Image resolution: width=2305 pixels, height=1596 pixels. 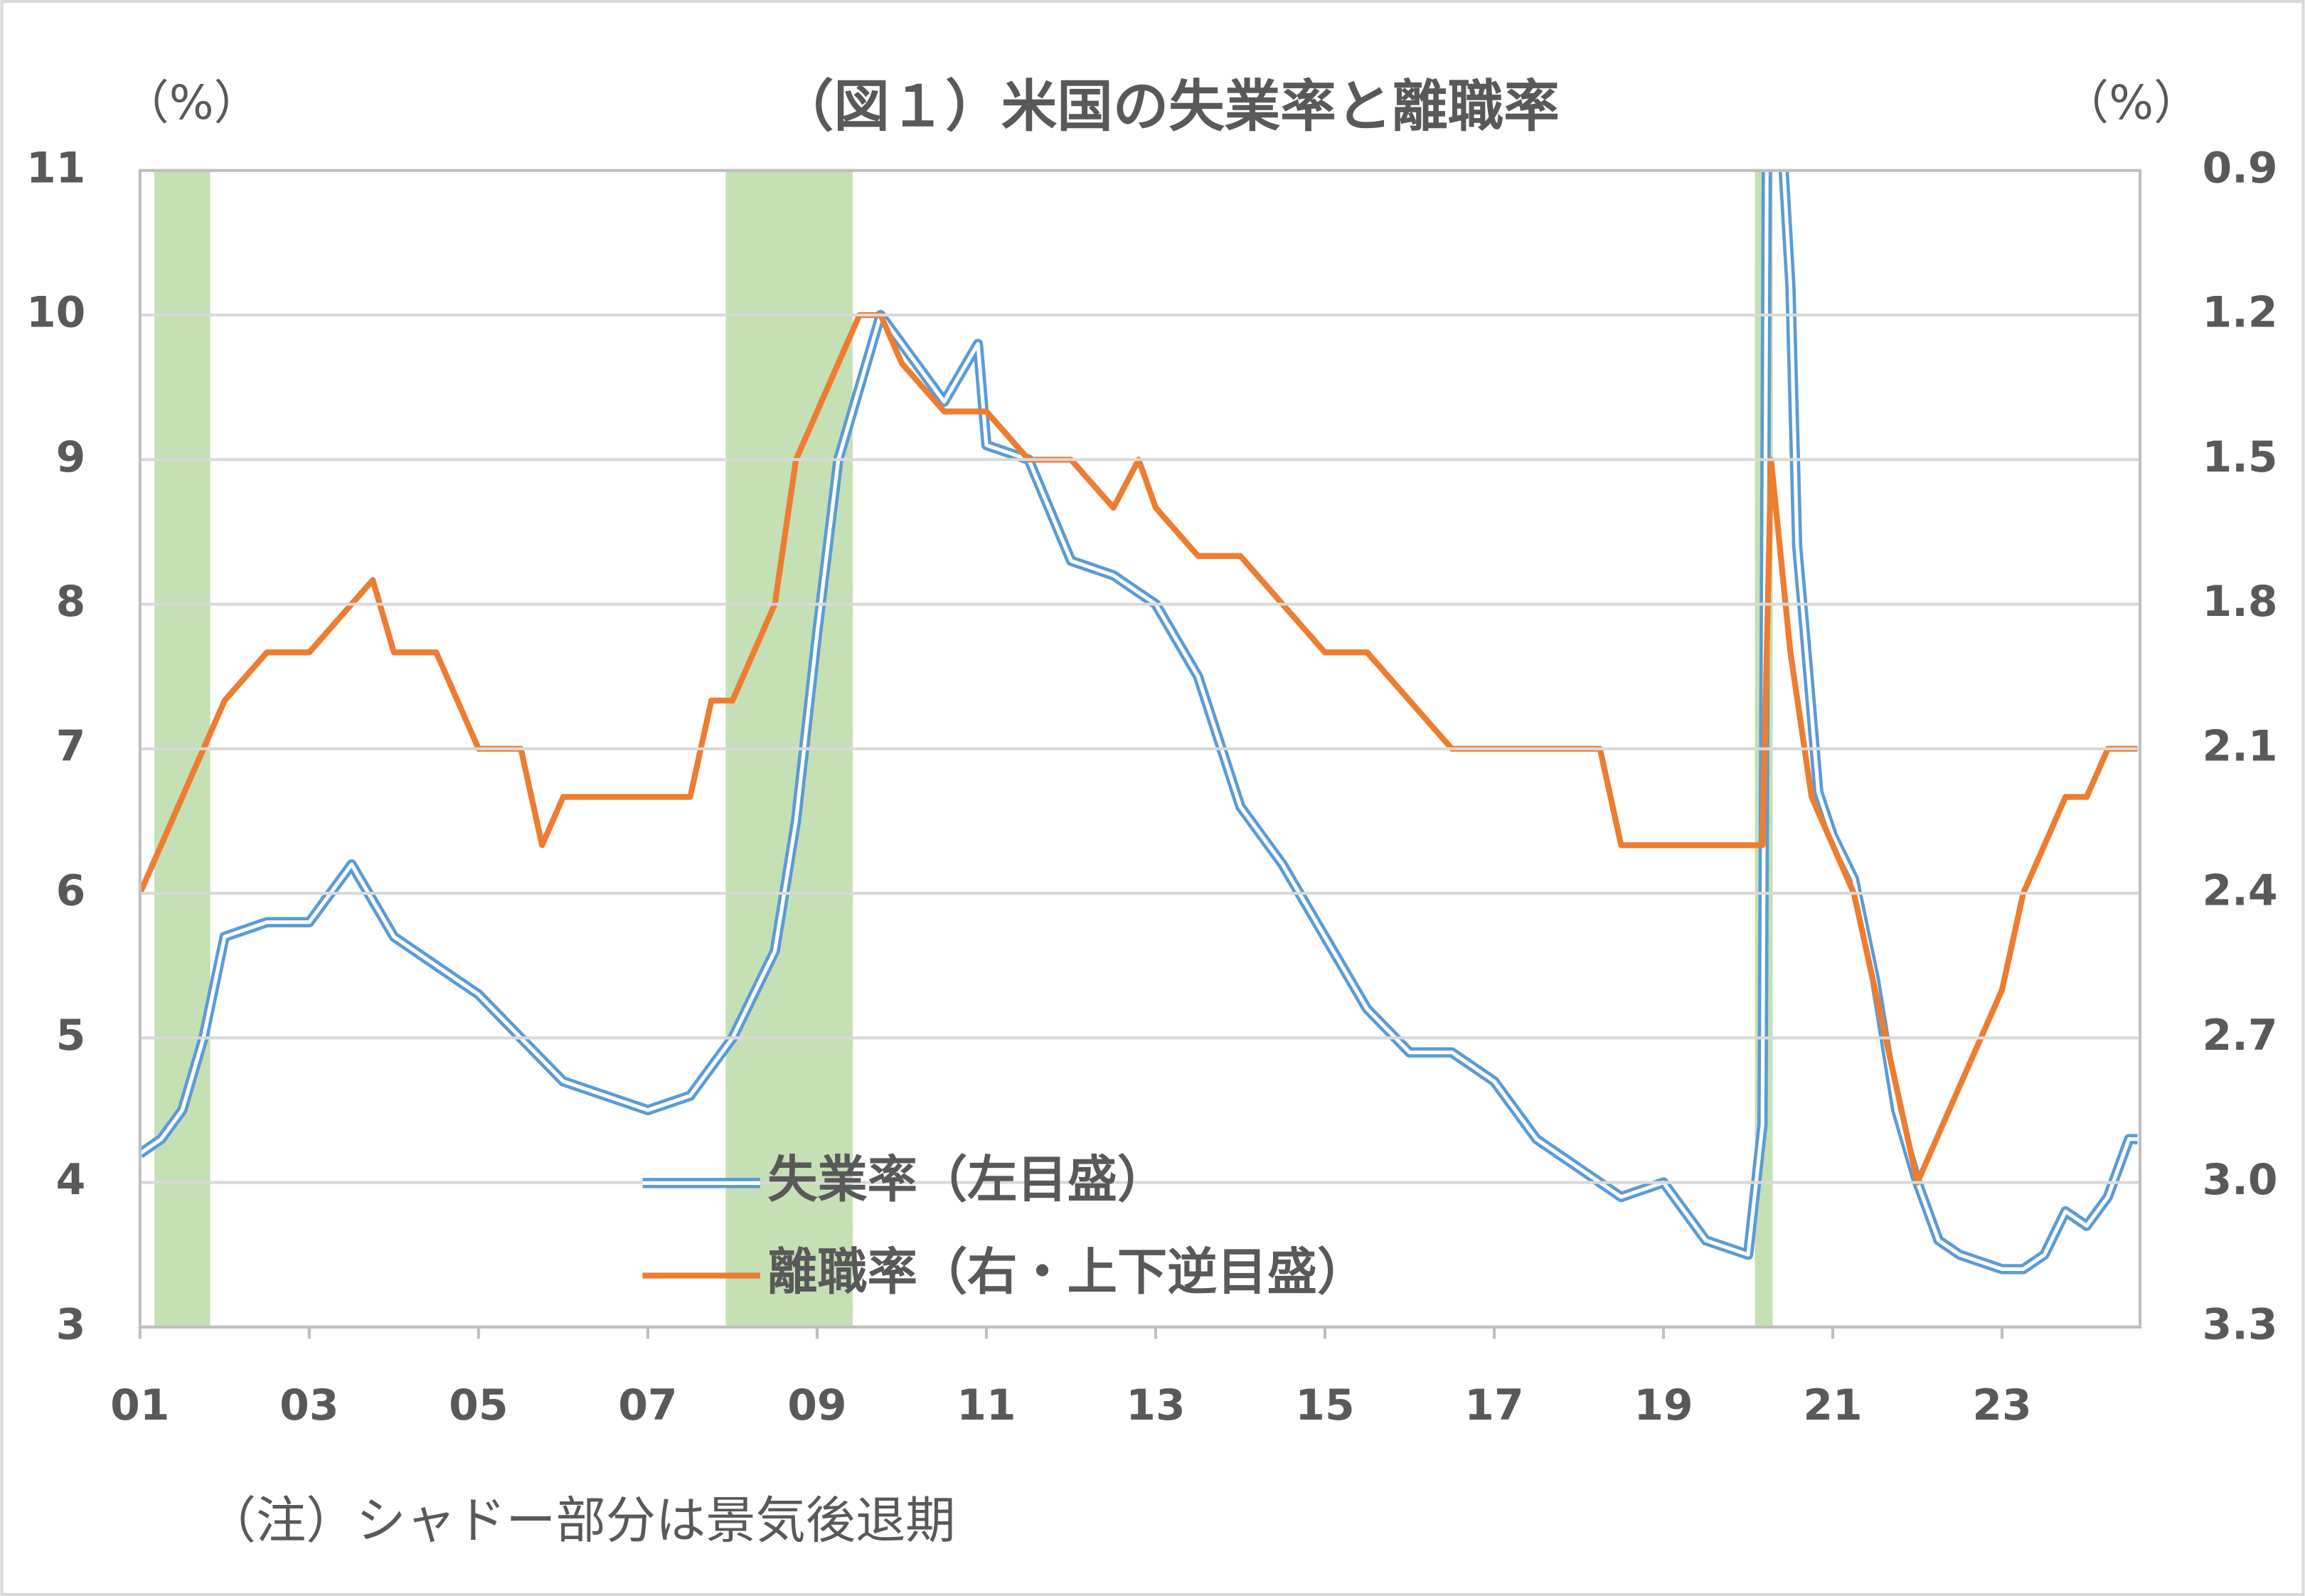 What do you see at coordinates (56, 313) in the screenshot?
I see `y-tick-label: 10` at bounding box center [56, 313].